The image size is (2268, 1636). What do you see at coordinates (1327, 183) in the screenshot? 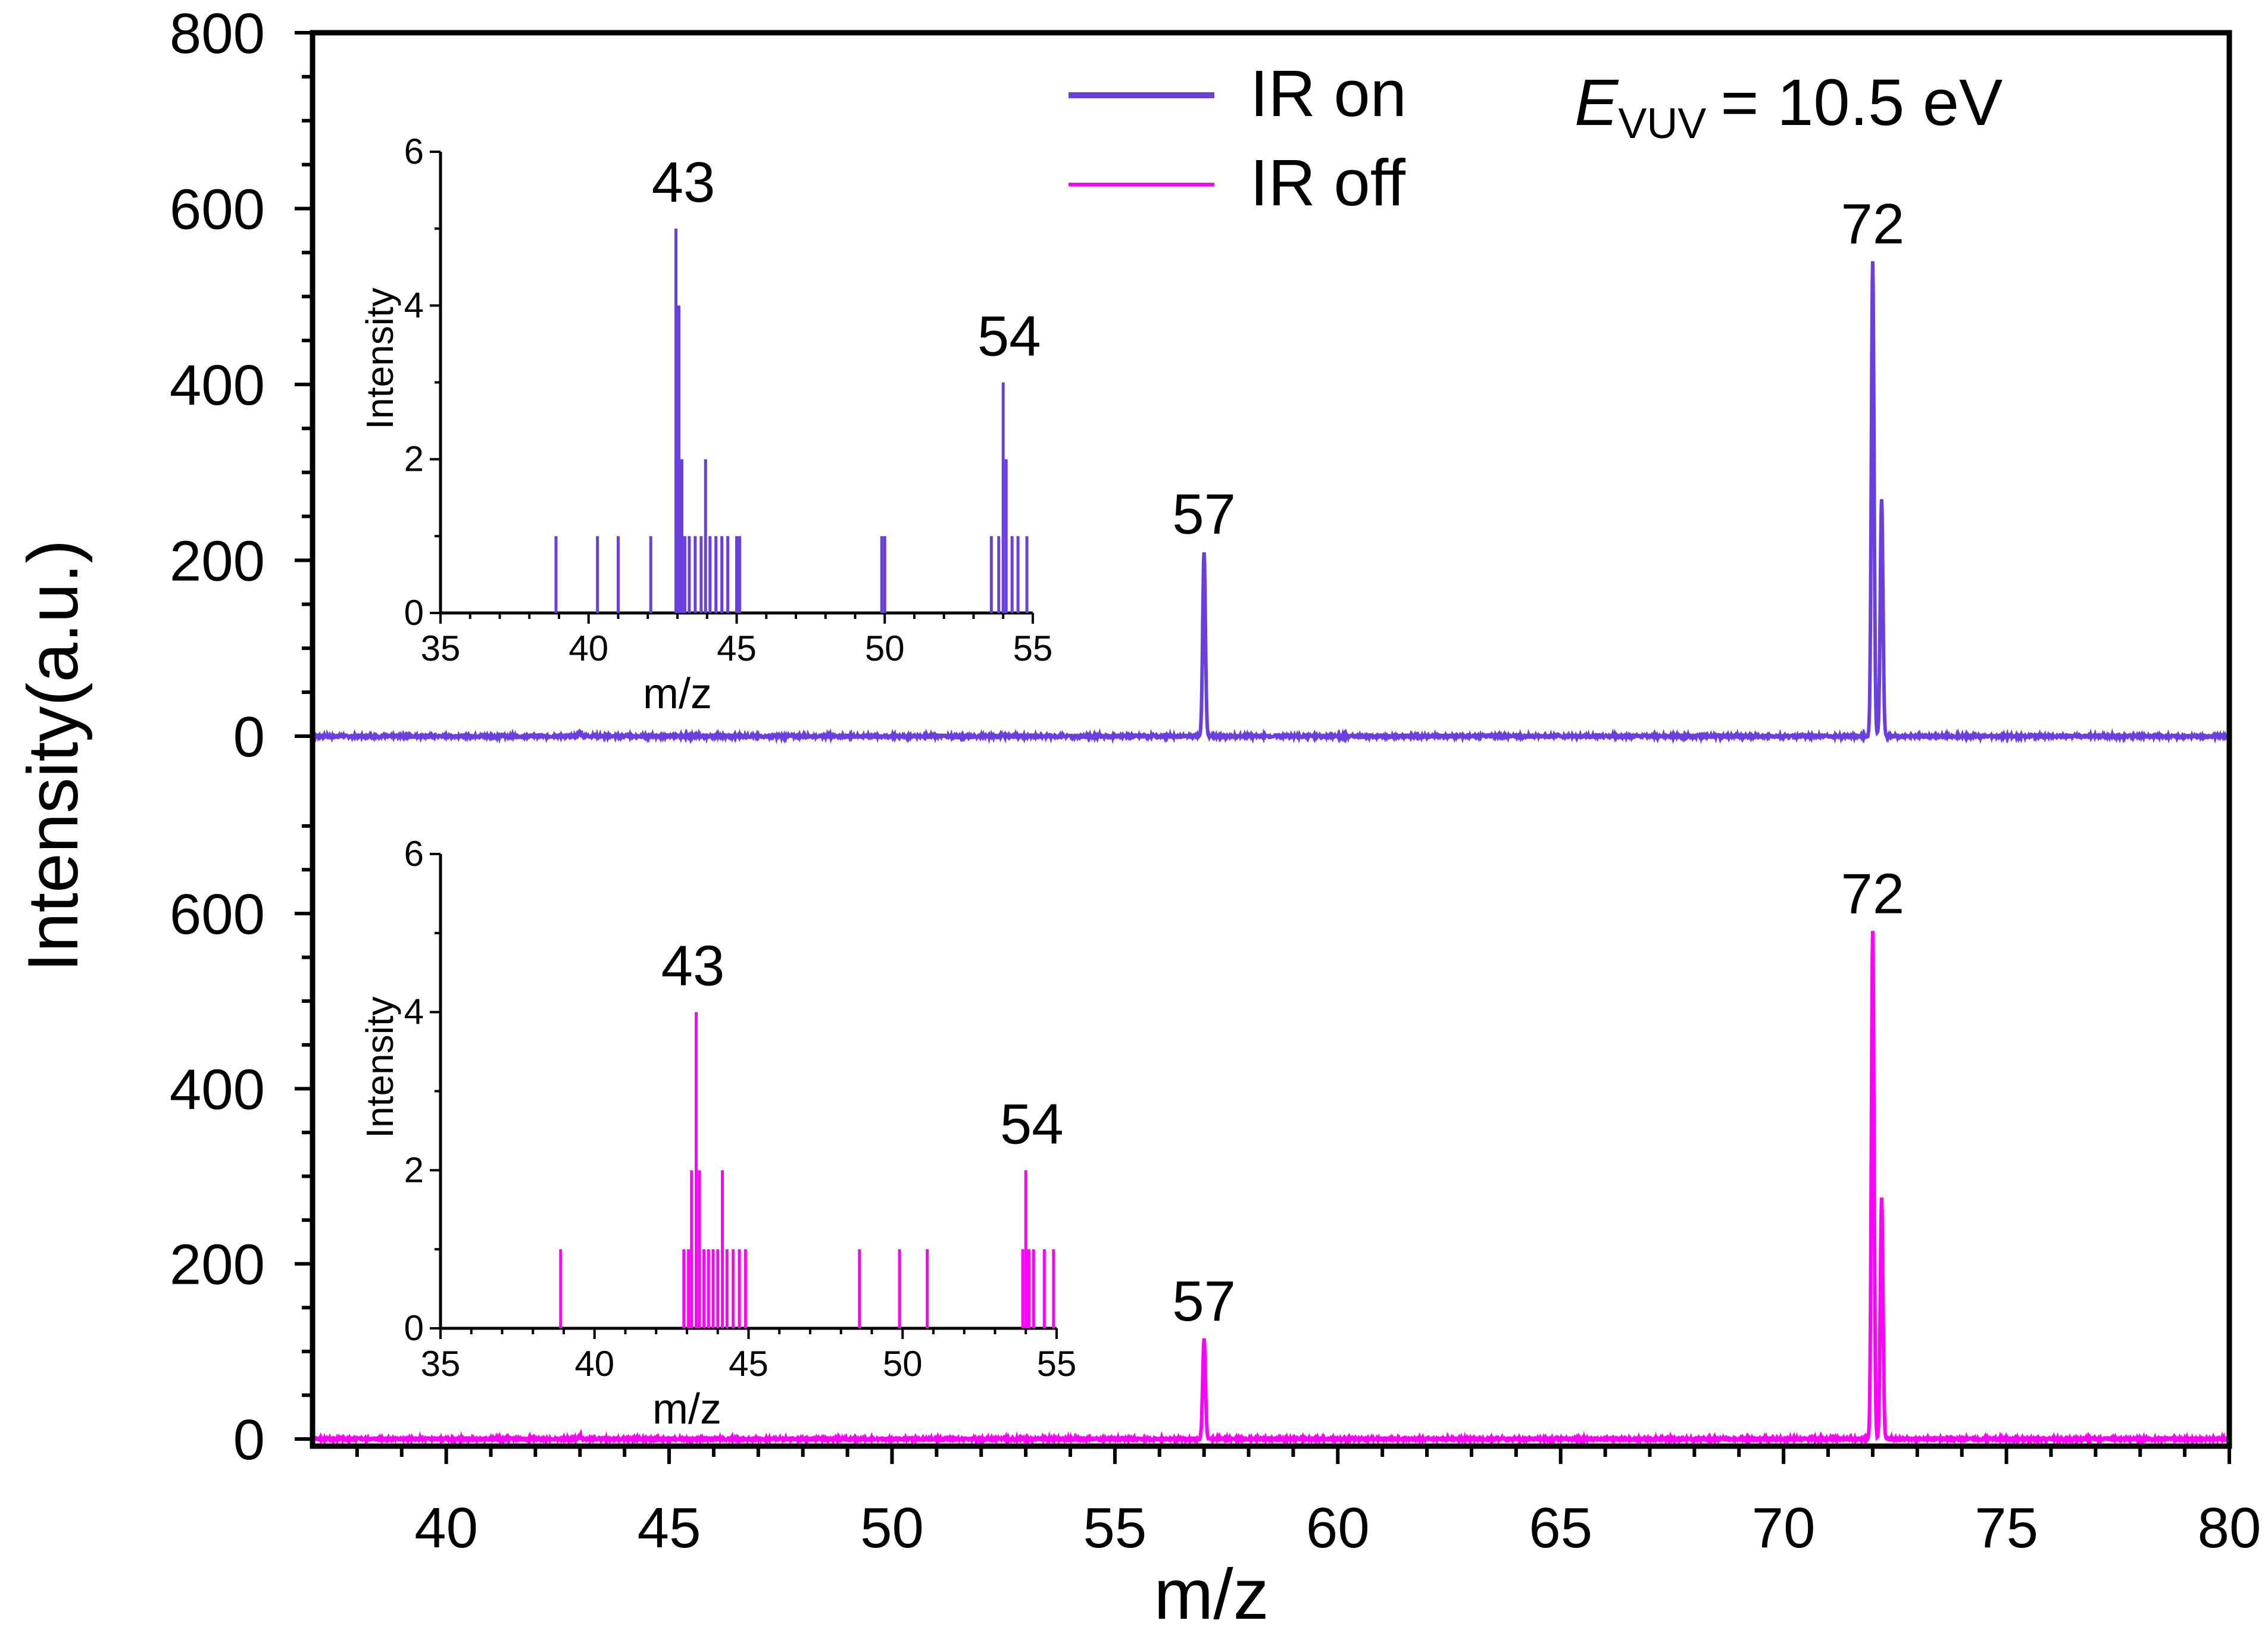
I see `legend-label-ir-off: IR off` at bounding box center [1327, 183].